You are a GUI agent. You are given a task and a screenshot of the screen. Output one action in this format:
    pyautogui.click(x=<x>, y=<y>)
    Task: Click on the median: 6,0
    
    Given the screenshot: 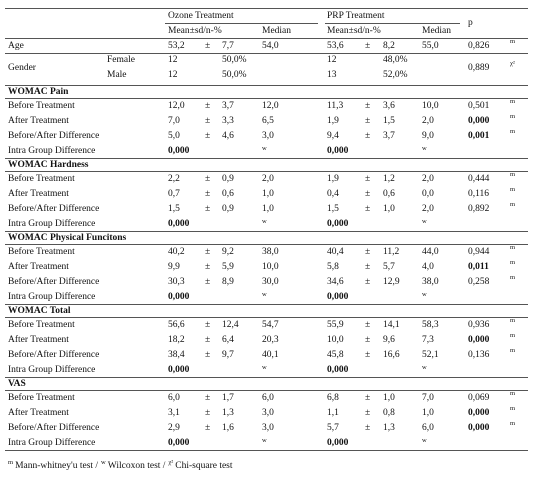 What is the action you would take?
    pyautogui.click(x=428, y=428)
    